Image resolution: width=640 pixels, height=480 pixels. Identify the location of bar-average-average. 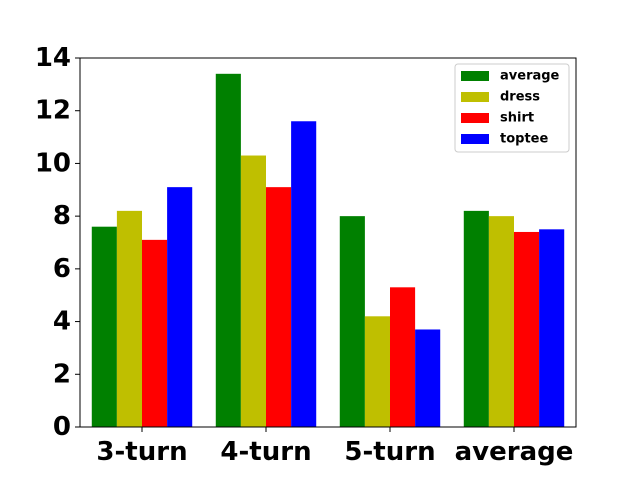
(476, 318).